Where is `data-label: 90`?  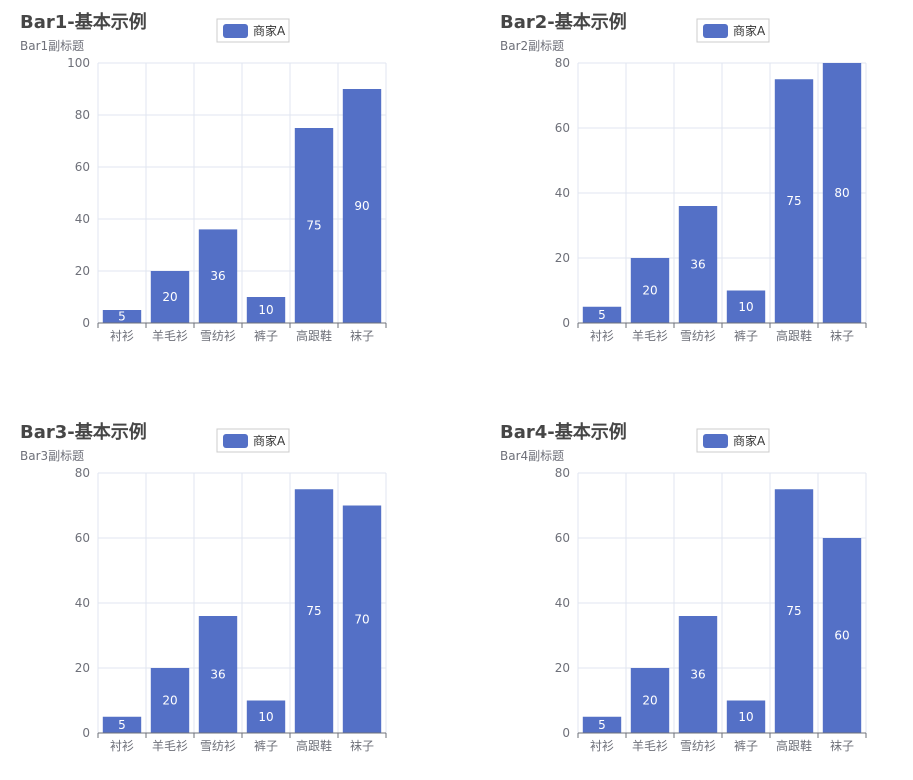
data-label: 90 is located at coordinates (361, 206).